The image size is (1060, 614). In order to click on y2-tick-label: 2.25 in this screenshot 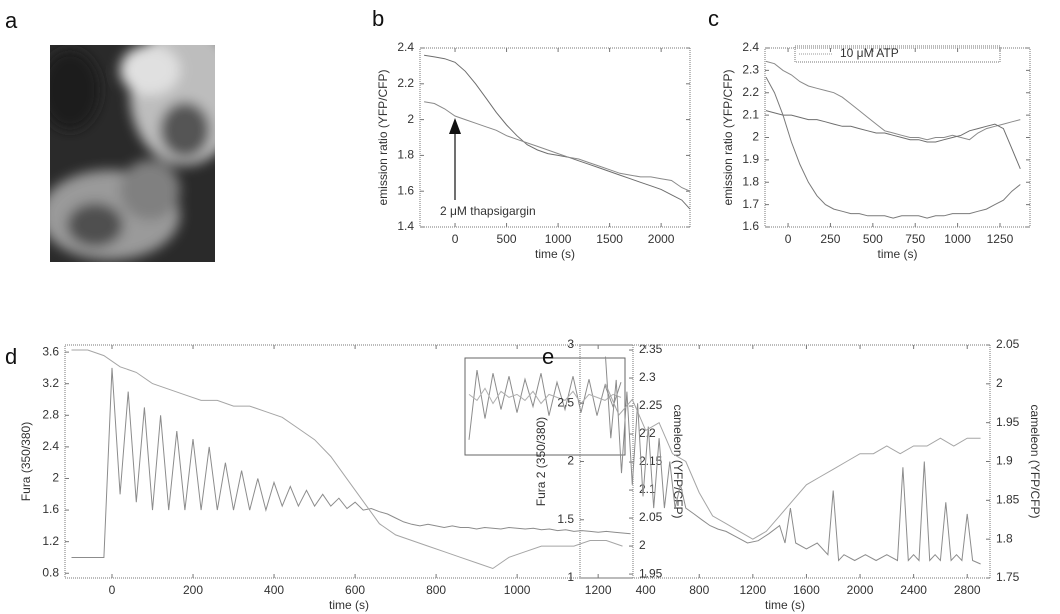, I will do `click(651, 405)`.